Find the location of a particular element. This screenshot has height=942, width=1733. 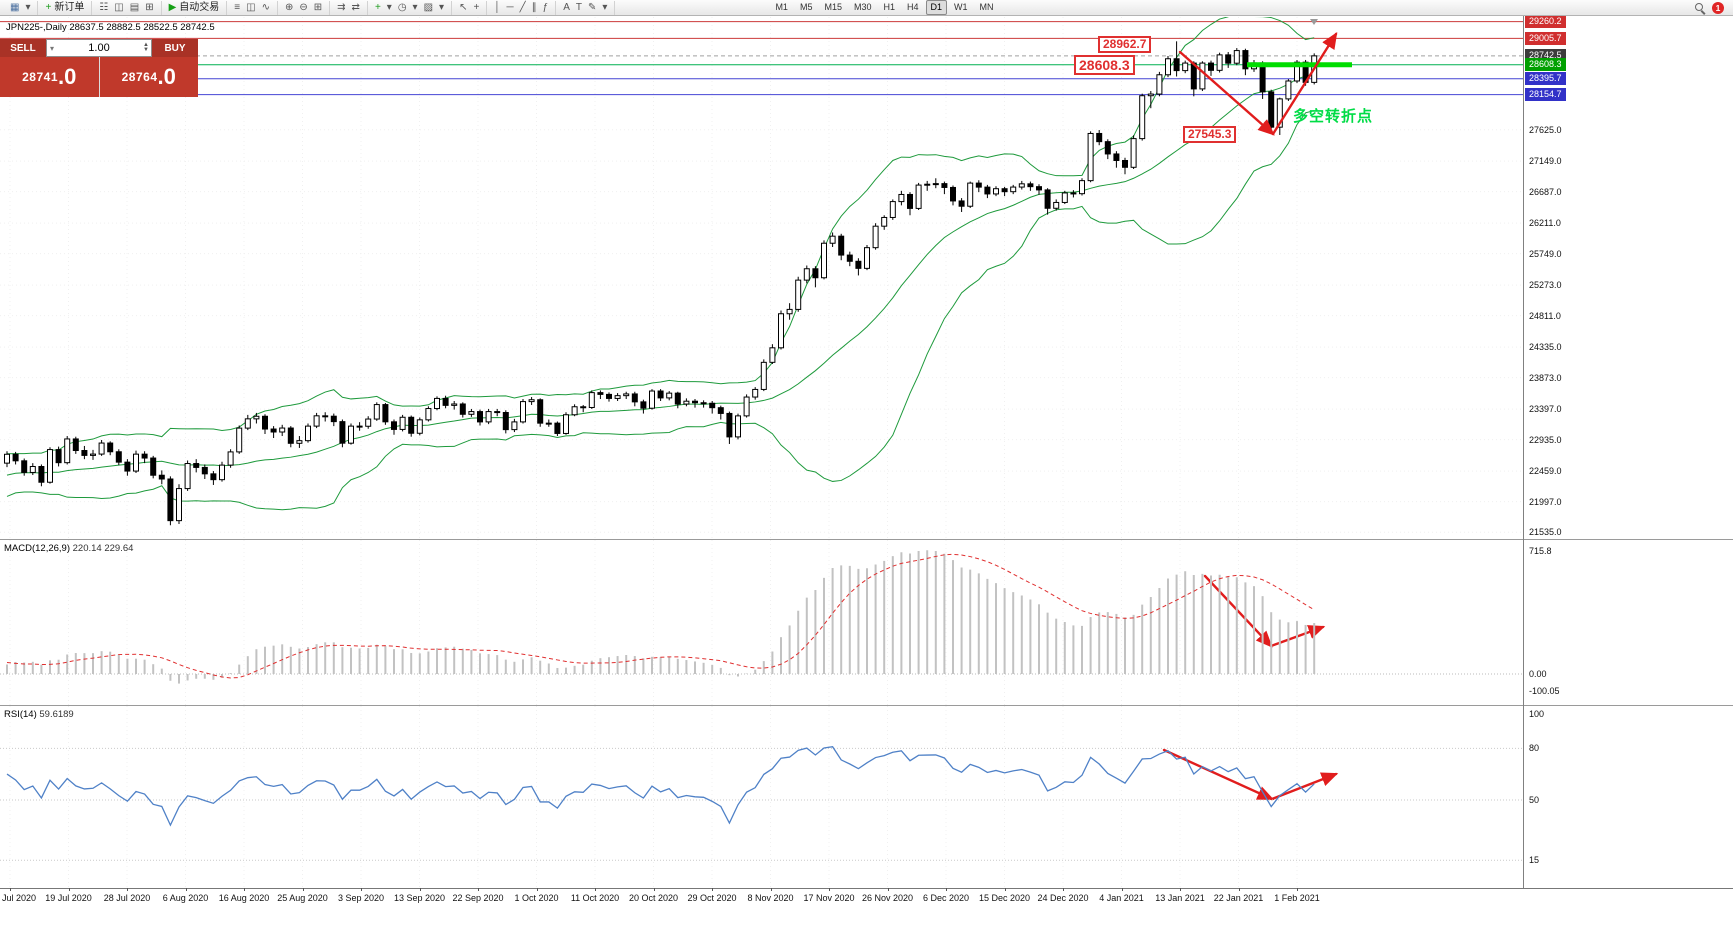

buy-price: 28764.0 is located at coordinates (148, 77).